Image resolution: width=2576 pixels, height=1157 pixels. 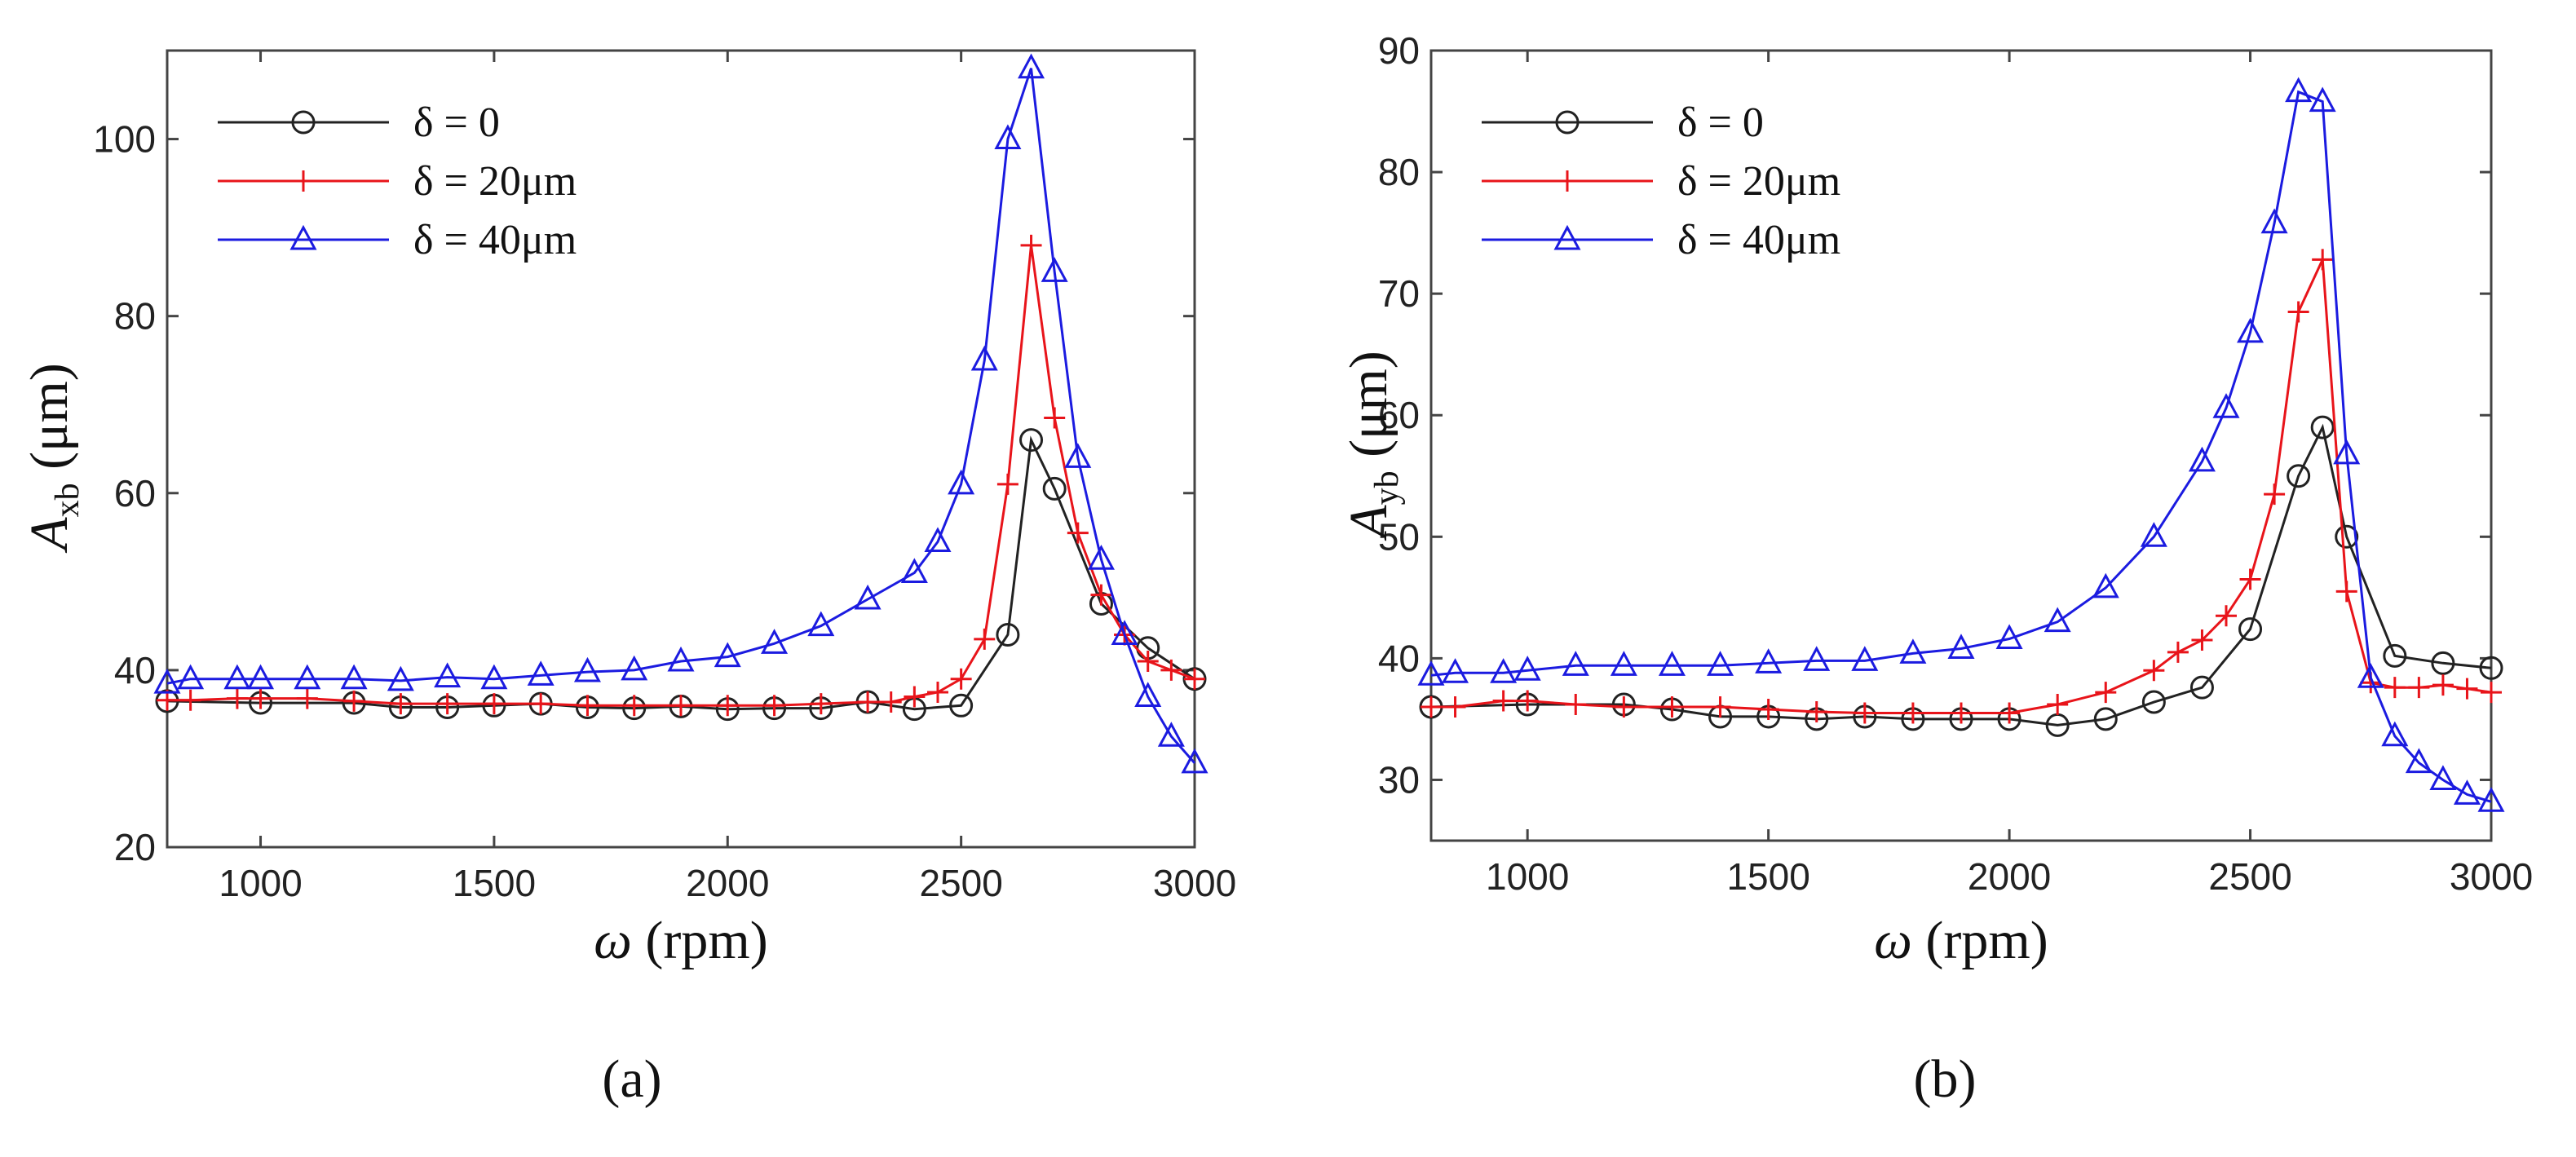 I want to click on y-axis-label-sub: xb, so click(x=67, y=500).